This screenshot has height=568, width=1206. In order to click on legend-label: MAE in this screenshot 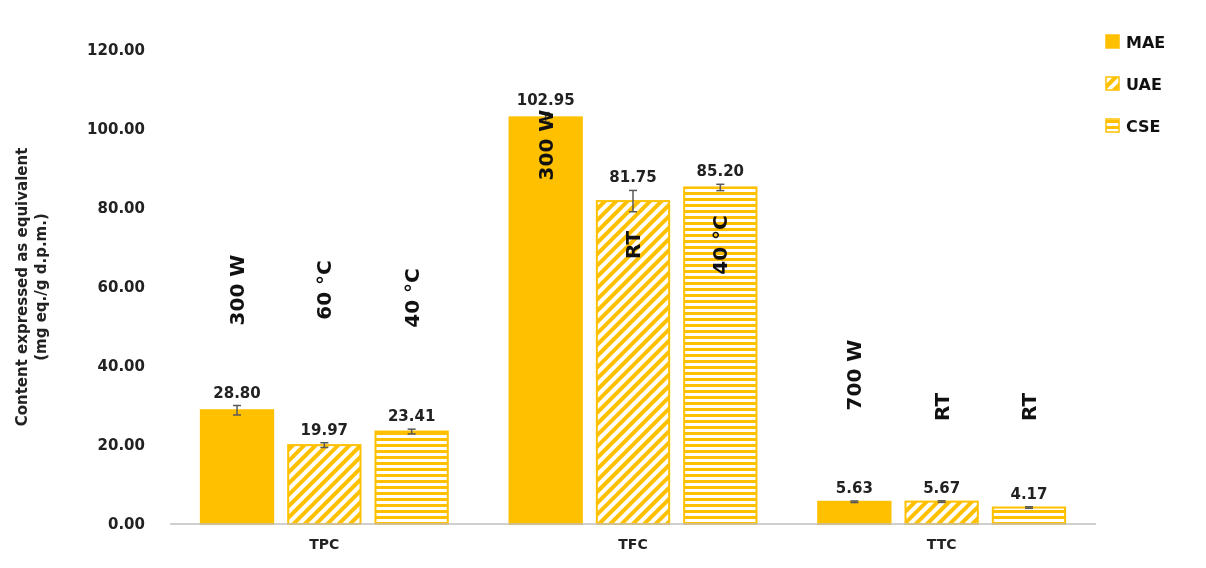, I will do `click(1146, 42)`.